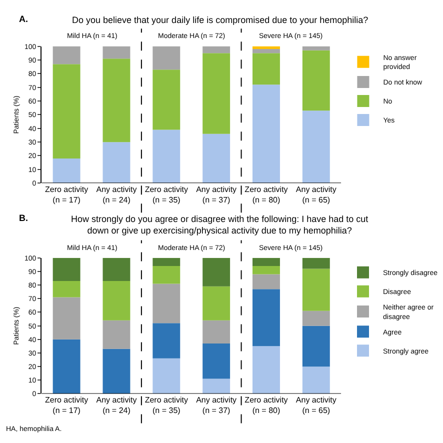 The image size is (443, 443). I want to click on text: A., so click(23, 19).